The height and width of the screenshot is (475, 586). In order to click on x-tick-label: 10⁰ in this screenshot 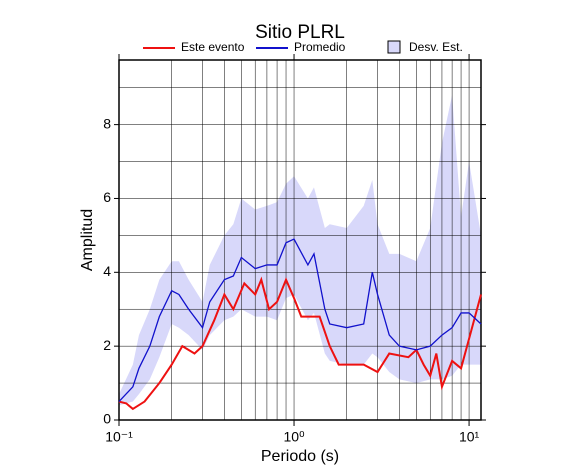, I will do `click(294, 437)`.